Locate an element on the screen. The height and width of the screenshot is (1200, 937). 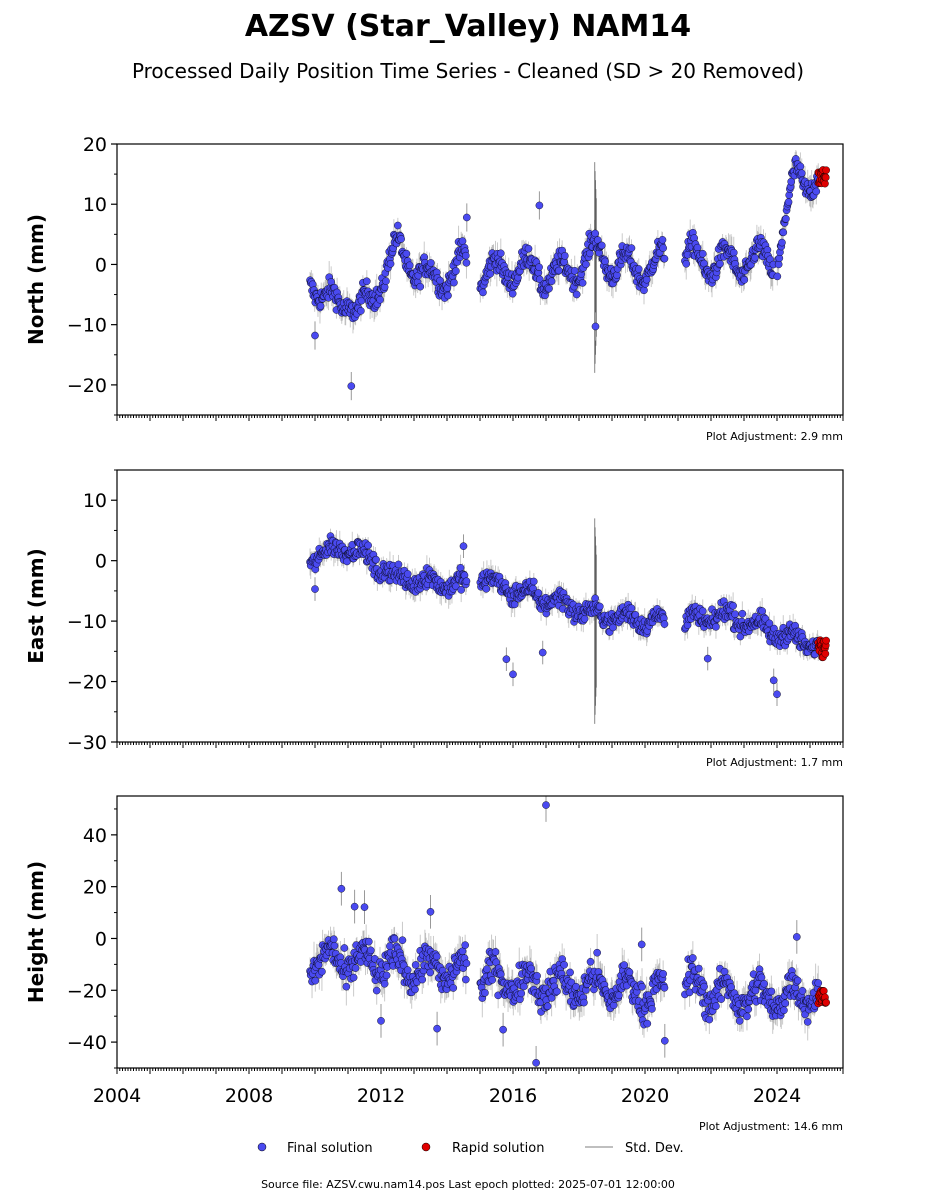
y-tick-label: −10 is located at coordinates (87, 326).